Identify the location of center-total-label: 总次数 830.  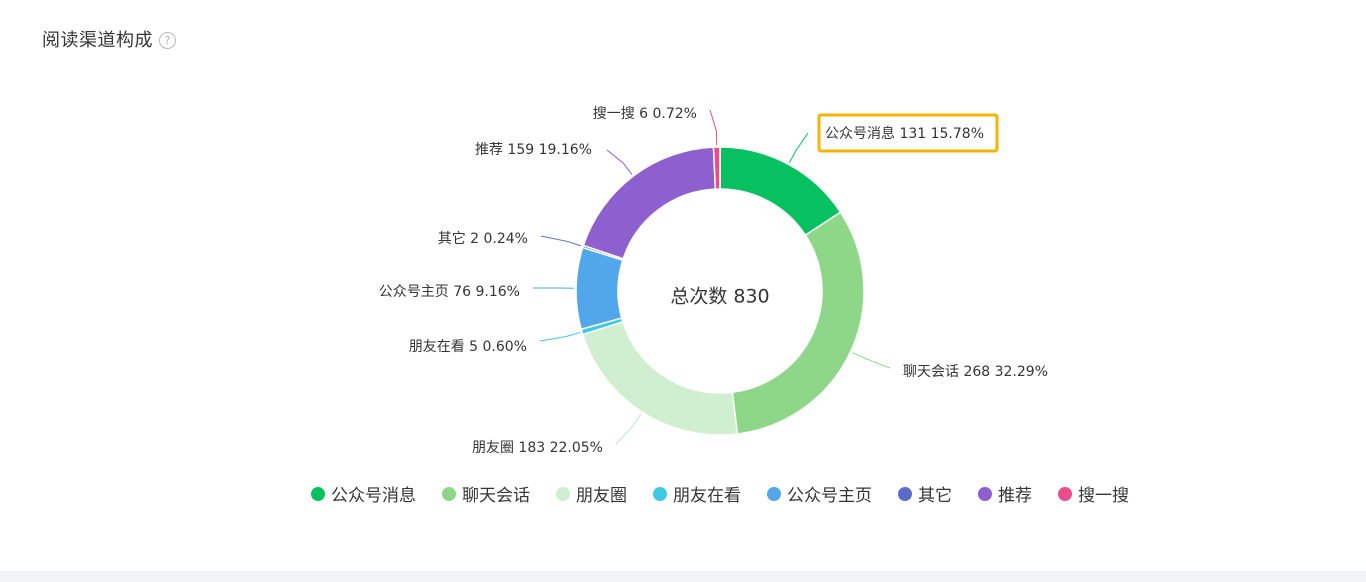
(719, 297).